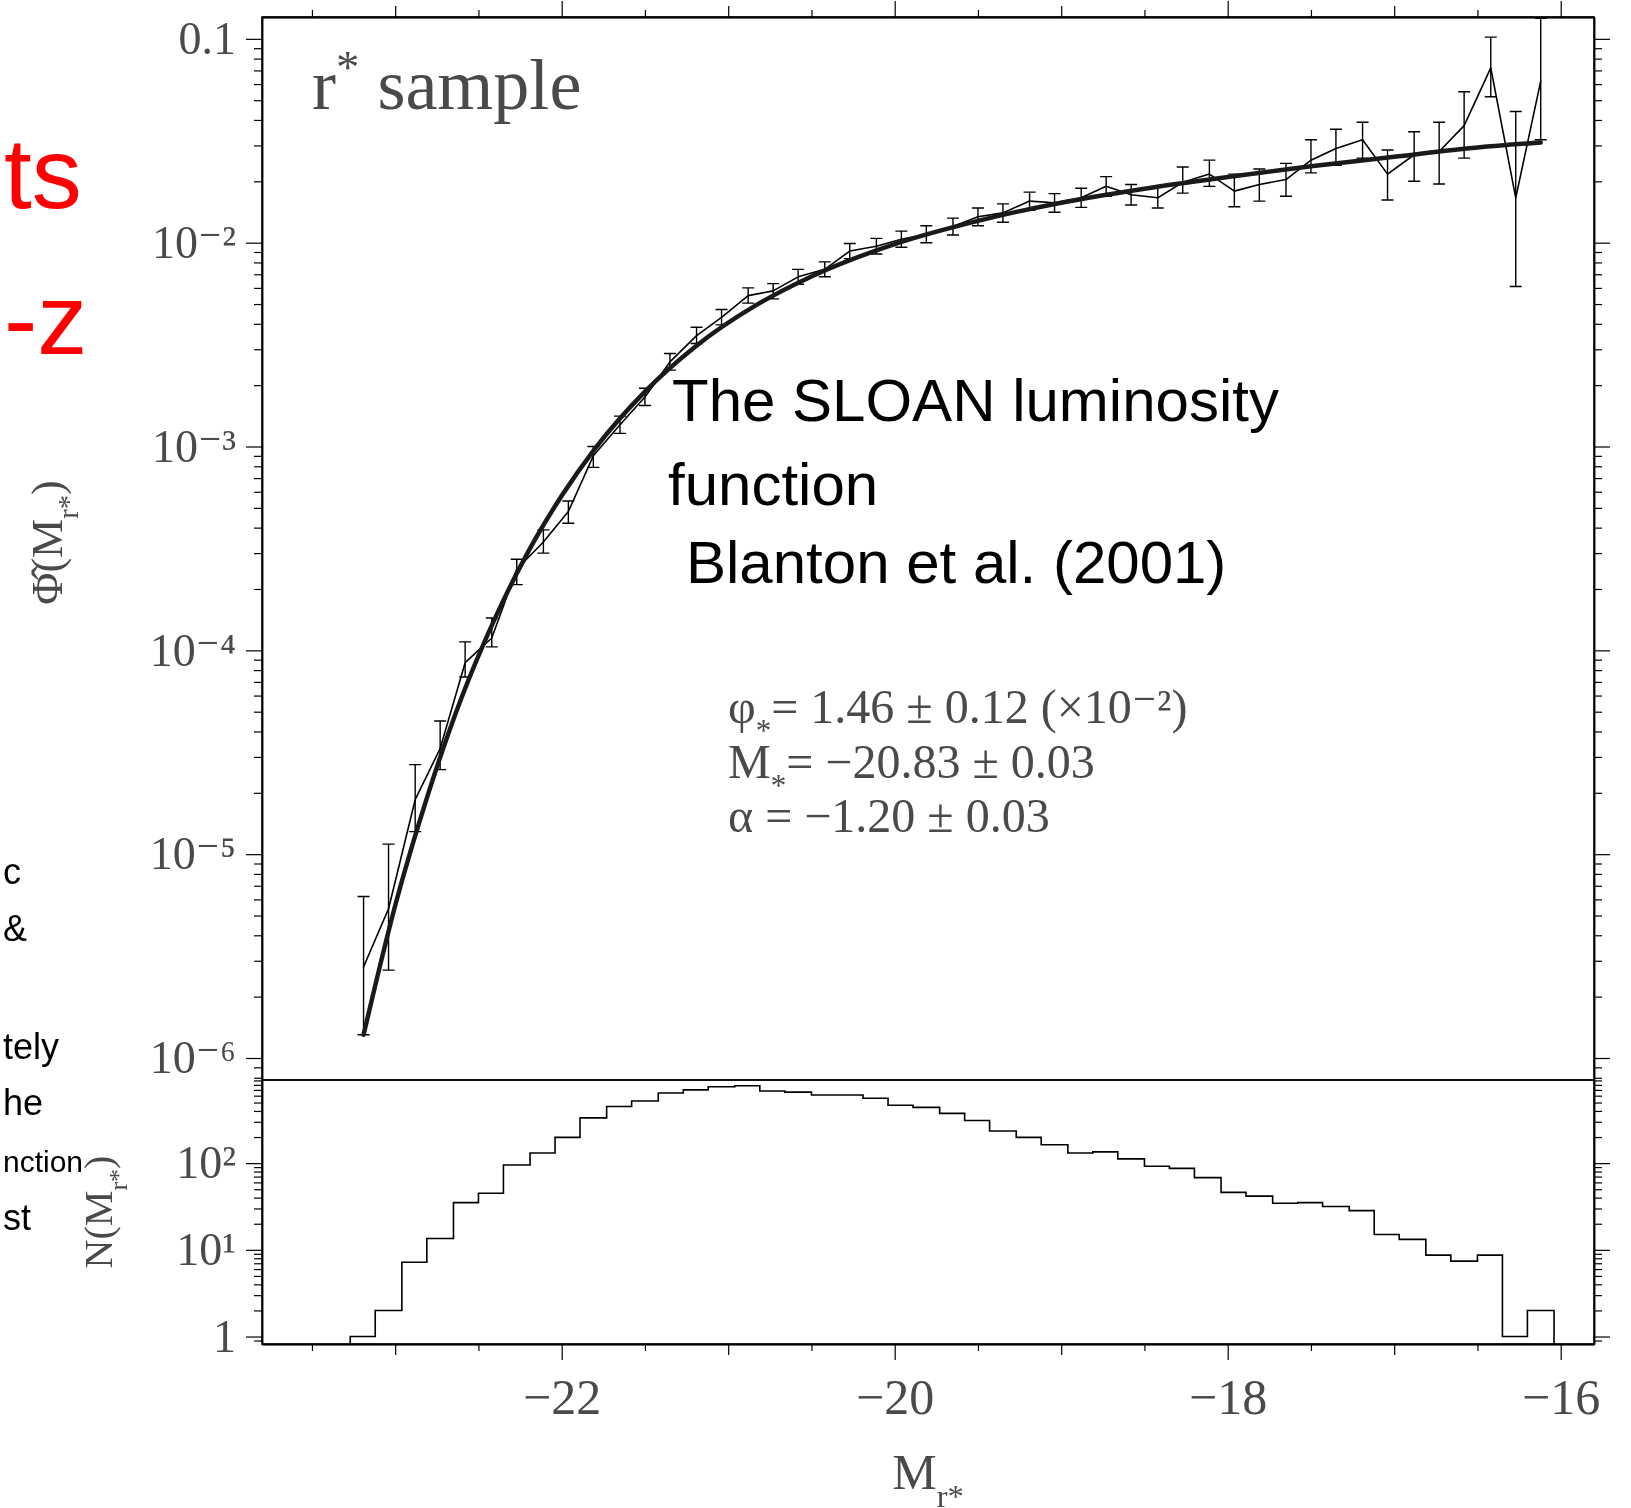  I want to click on x-tick-label: −18, so click(1228, 1396).